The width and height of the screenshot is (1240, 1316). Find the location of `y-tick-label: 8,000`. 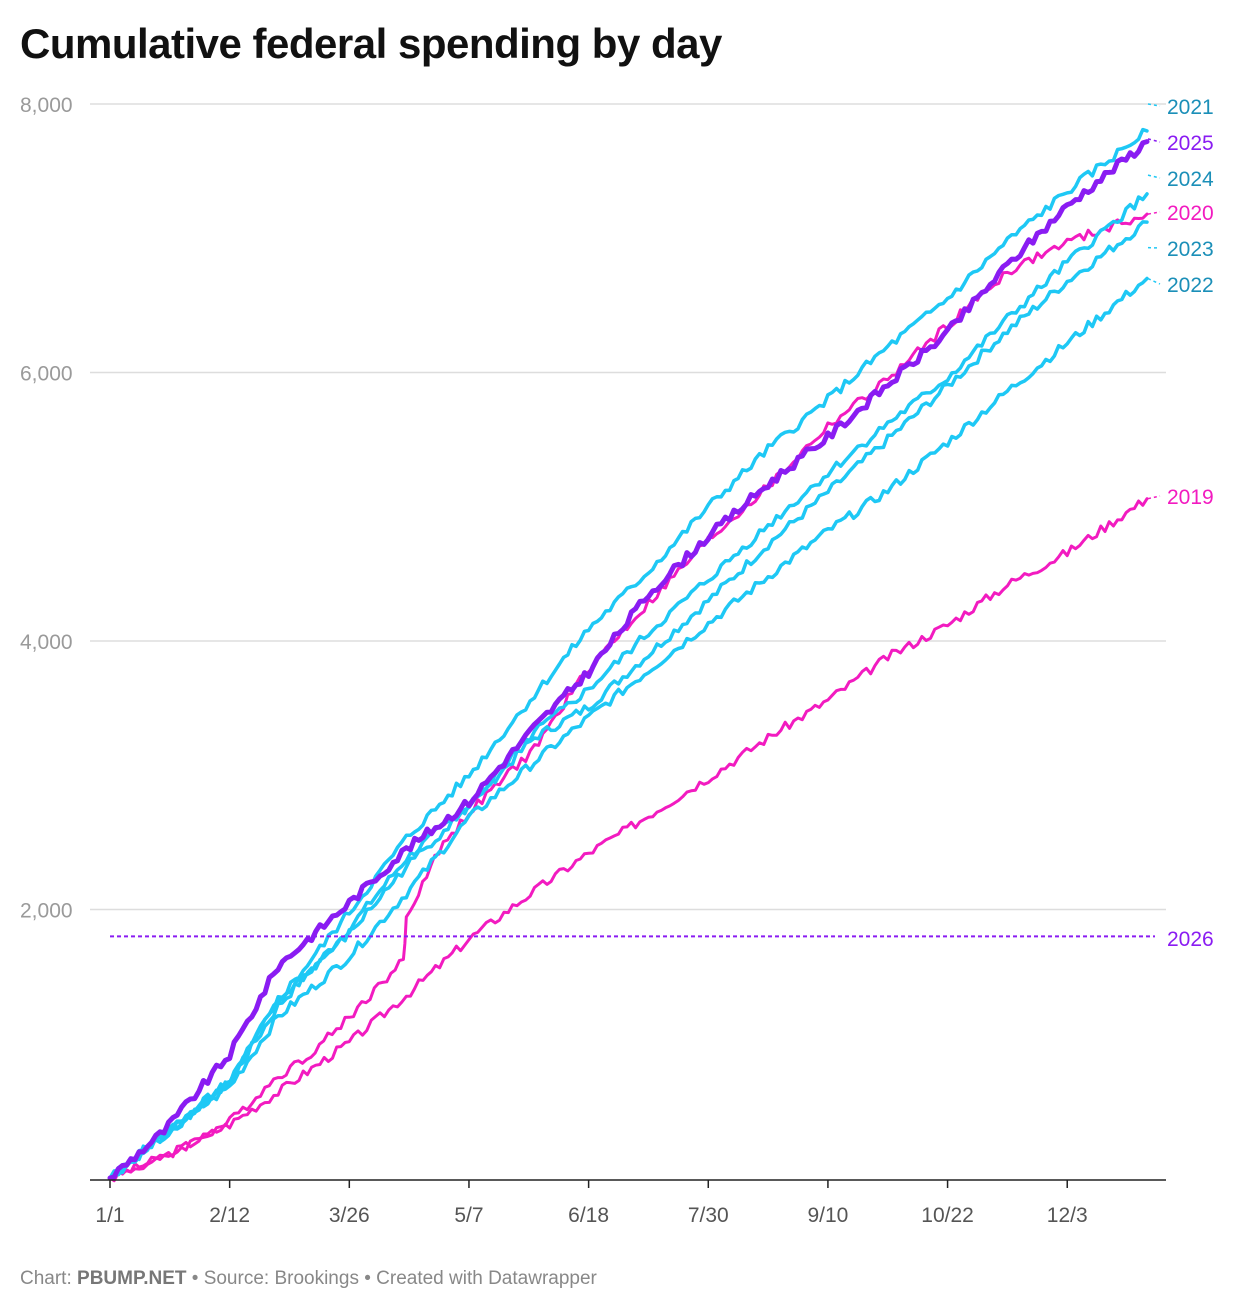

y-tick-label: 8,000 is located at coordinates (46, 105).